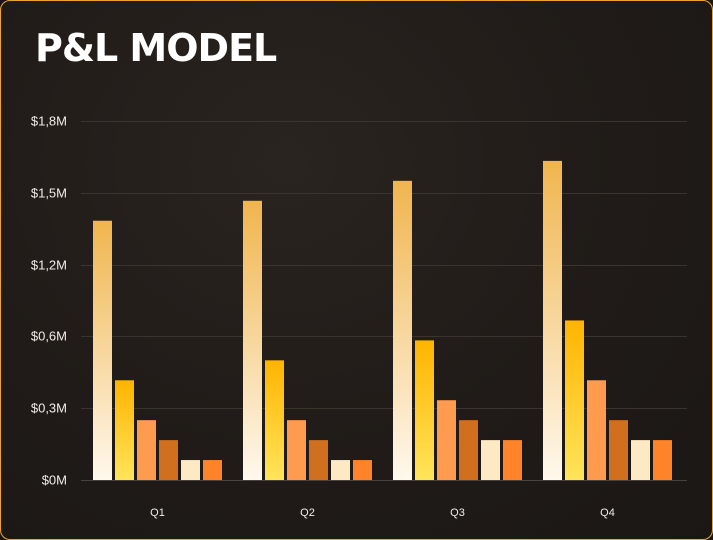 The width and height of the screenshot is (713, 540). Describe the element at coordinates (49, 265) in the screenshot. I see `y-tick-label: $1,2M` at that location.